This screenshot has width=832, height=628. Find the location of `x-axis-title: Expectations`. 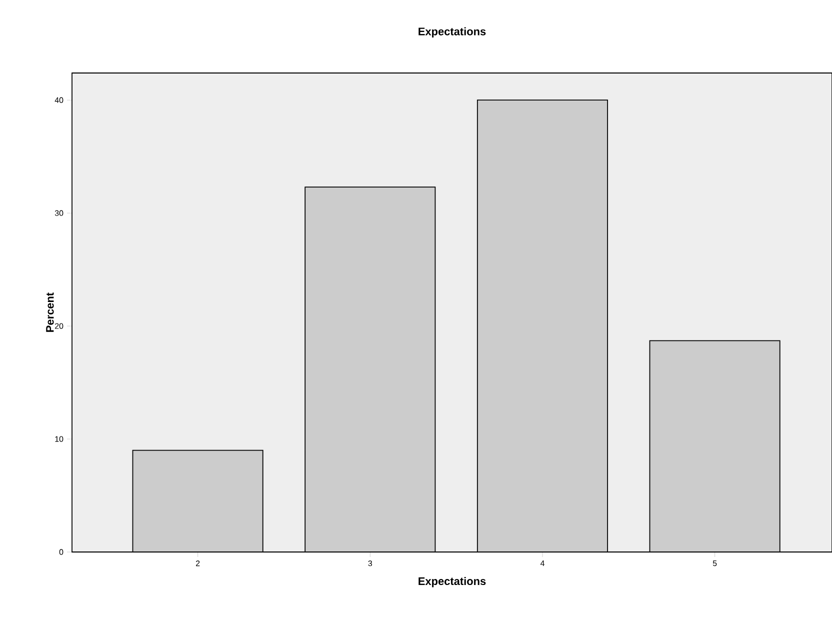

x-axis-title: Expectations is located at coordinates (452, 582).